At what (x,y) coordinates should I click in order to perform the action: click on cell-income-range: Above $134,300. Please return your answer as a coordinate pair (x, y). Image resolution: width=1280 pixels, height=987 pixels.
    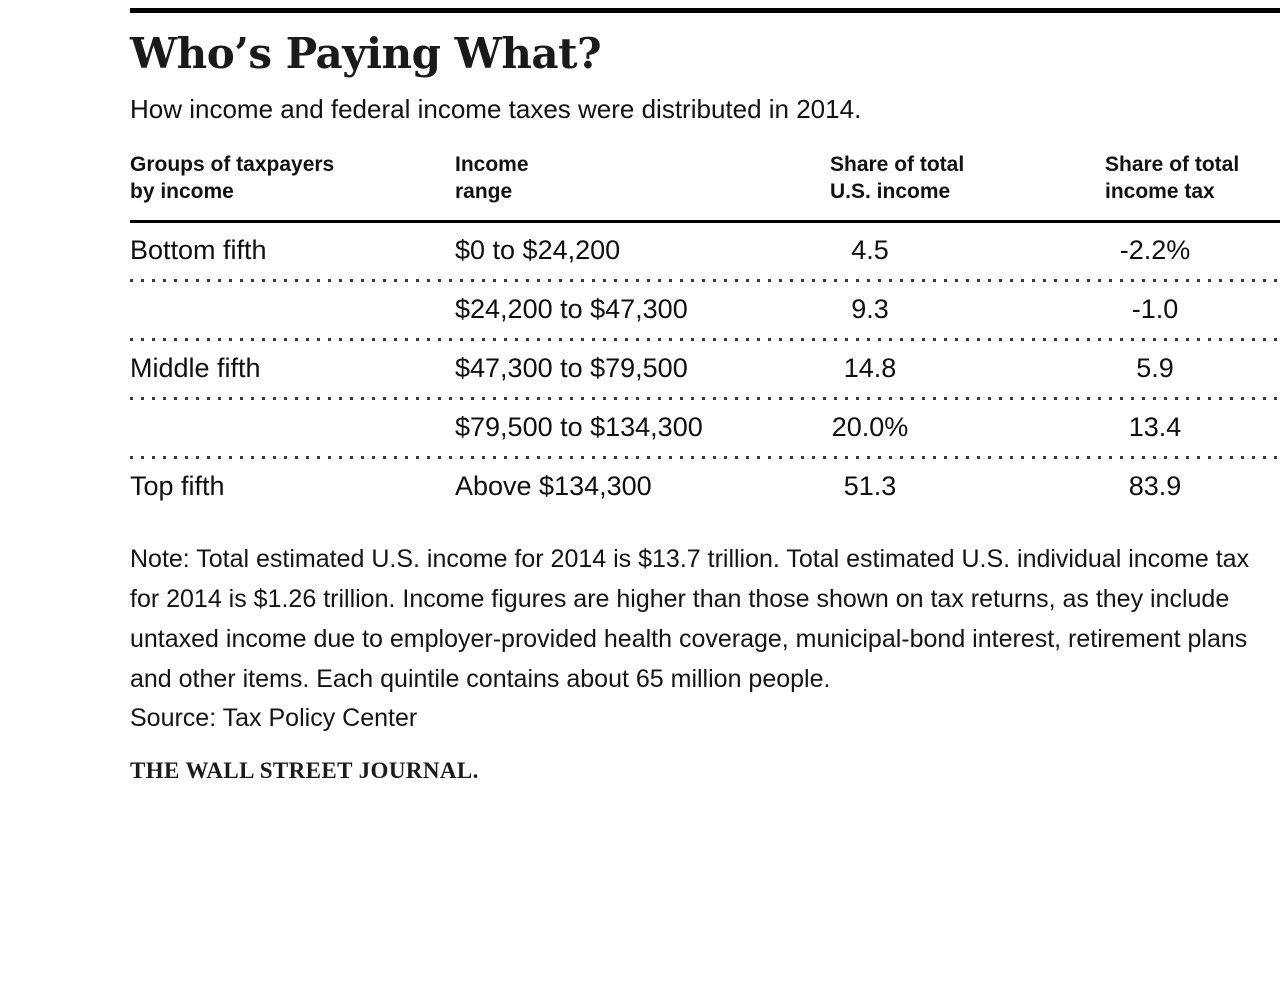
    Looking at the image, I should click on (553, 486).